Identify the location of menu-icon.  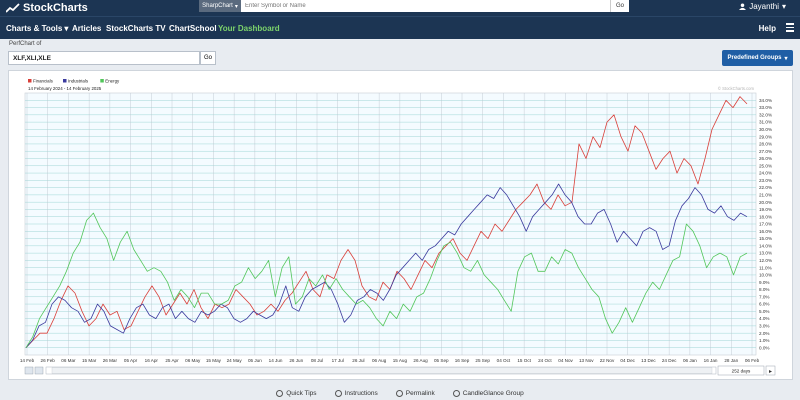
(790, 28).